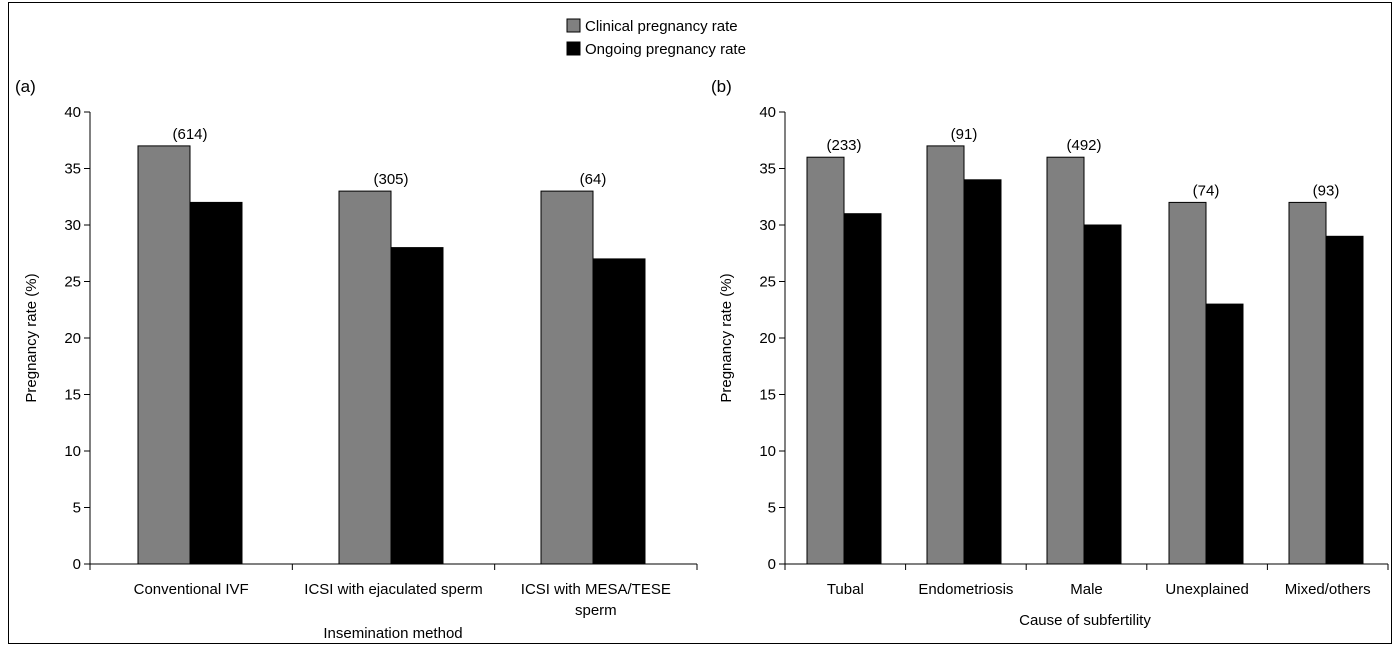  What do you see at coordinates (1206, 589) in the screenshot?
I see `x-tick-label-b: Unexplained` at bounding box center [1206, 589].